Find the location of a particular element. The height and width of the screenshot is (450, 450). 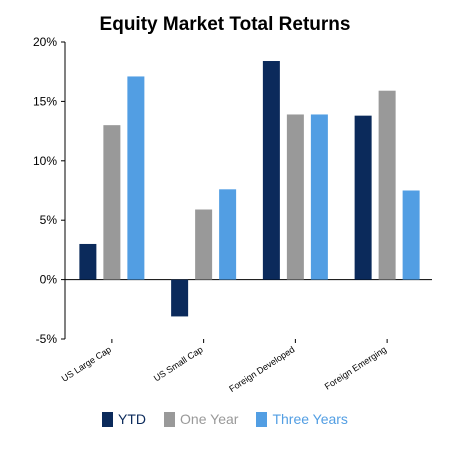

legend-item-three-years: Three Years is located at coordinates (302, 419).